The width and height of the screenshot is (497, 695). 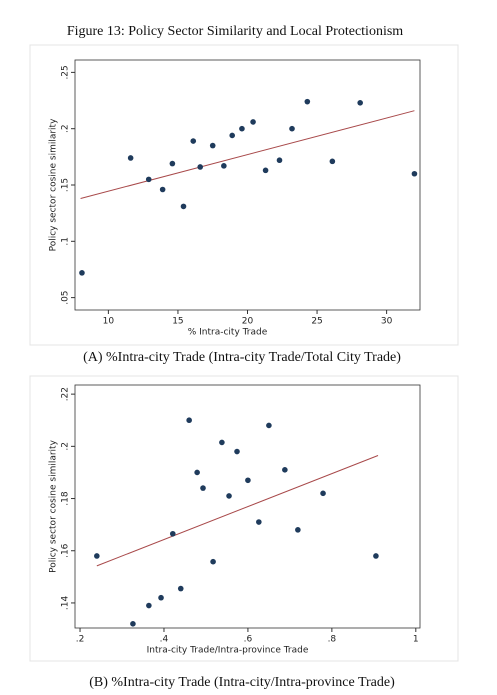 What do you see at coordinates (387, 322) in the screenshot?
I see `x-tick-label: 30` at bounding box center [387, 322].